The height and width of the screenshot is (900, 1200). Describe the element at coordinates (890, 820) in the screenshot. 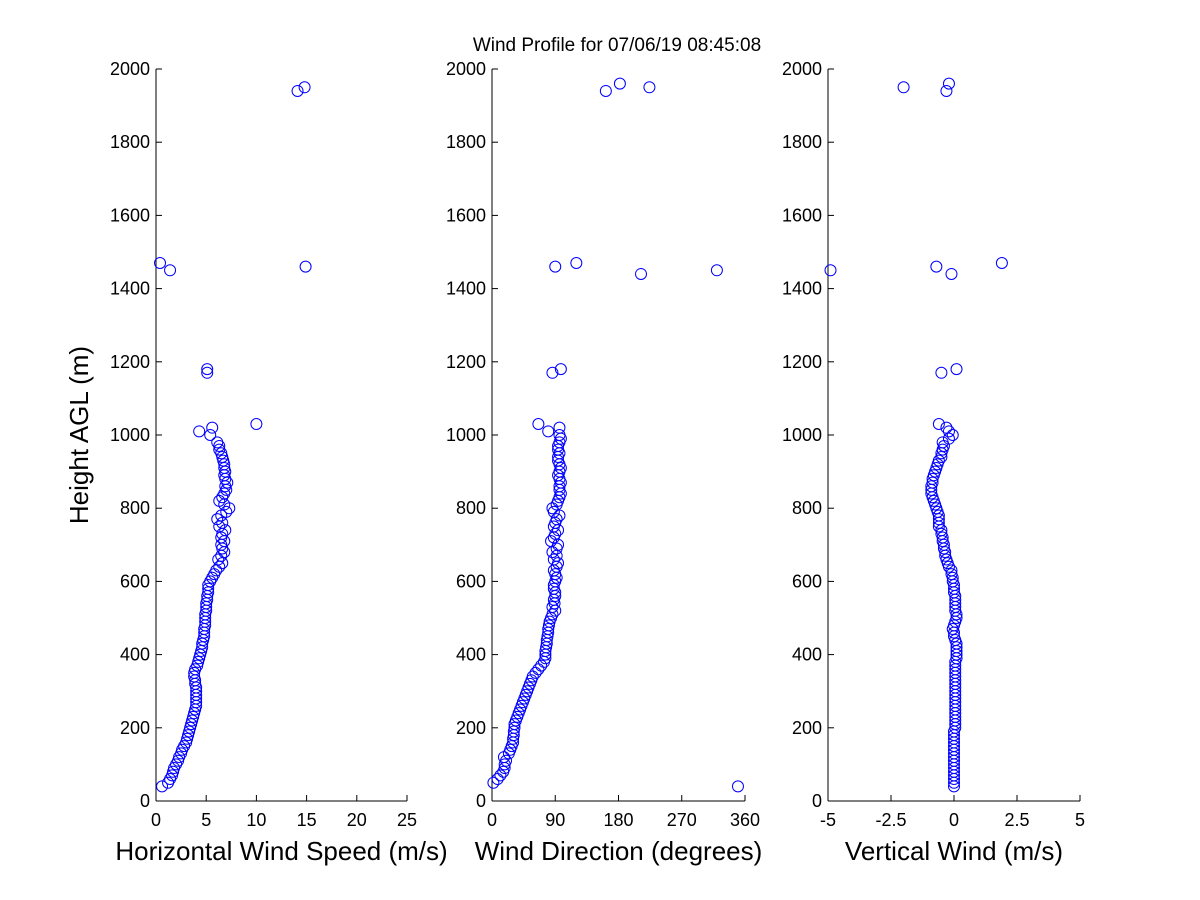

I see `x-tick-label: -2.5` at that location.